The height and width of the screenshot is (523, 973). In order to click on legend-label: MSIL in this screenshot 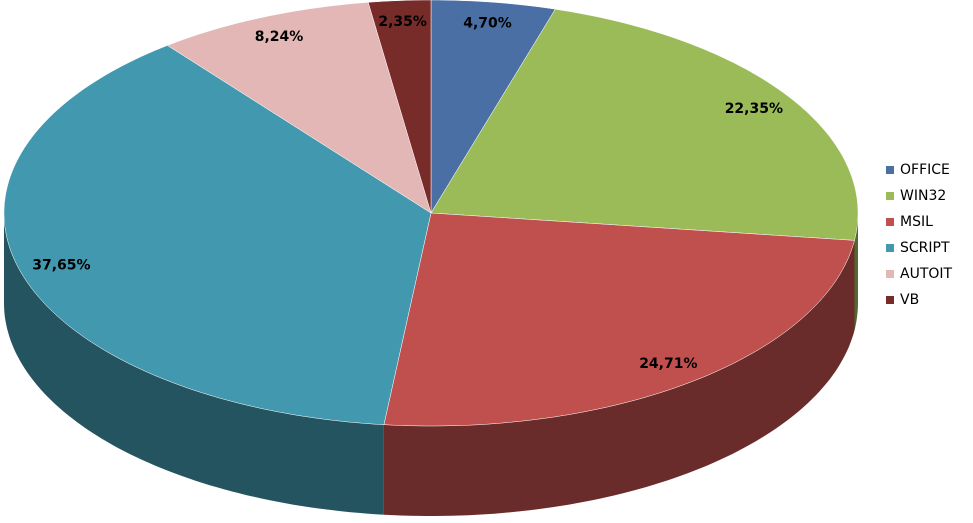, I will do `click(916, 222)`.